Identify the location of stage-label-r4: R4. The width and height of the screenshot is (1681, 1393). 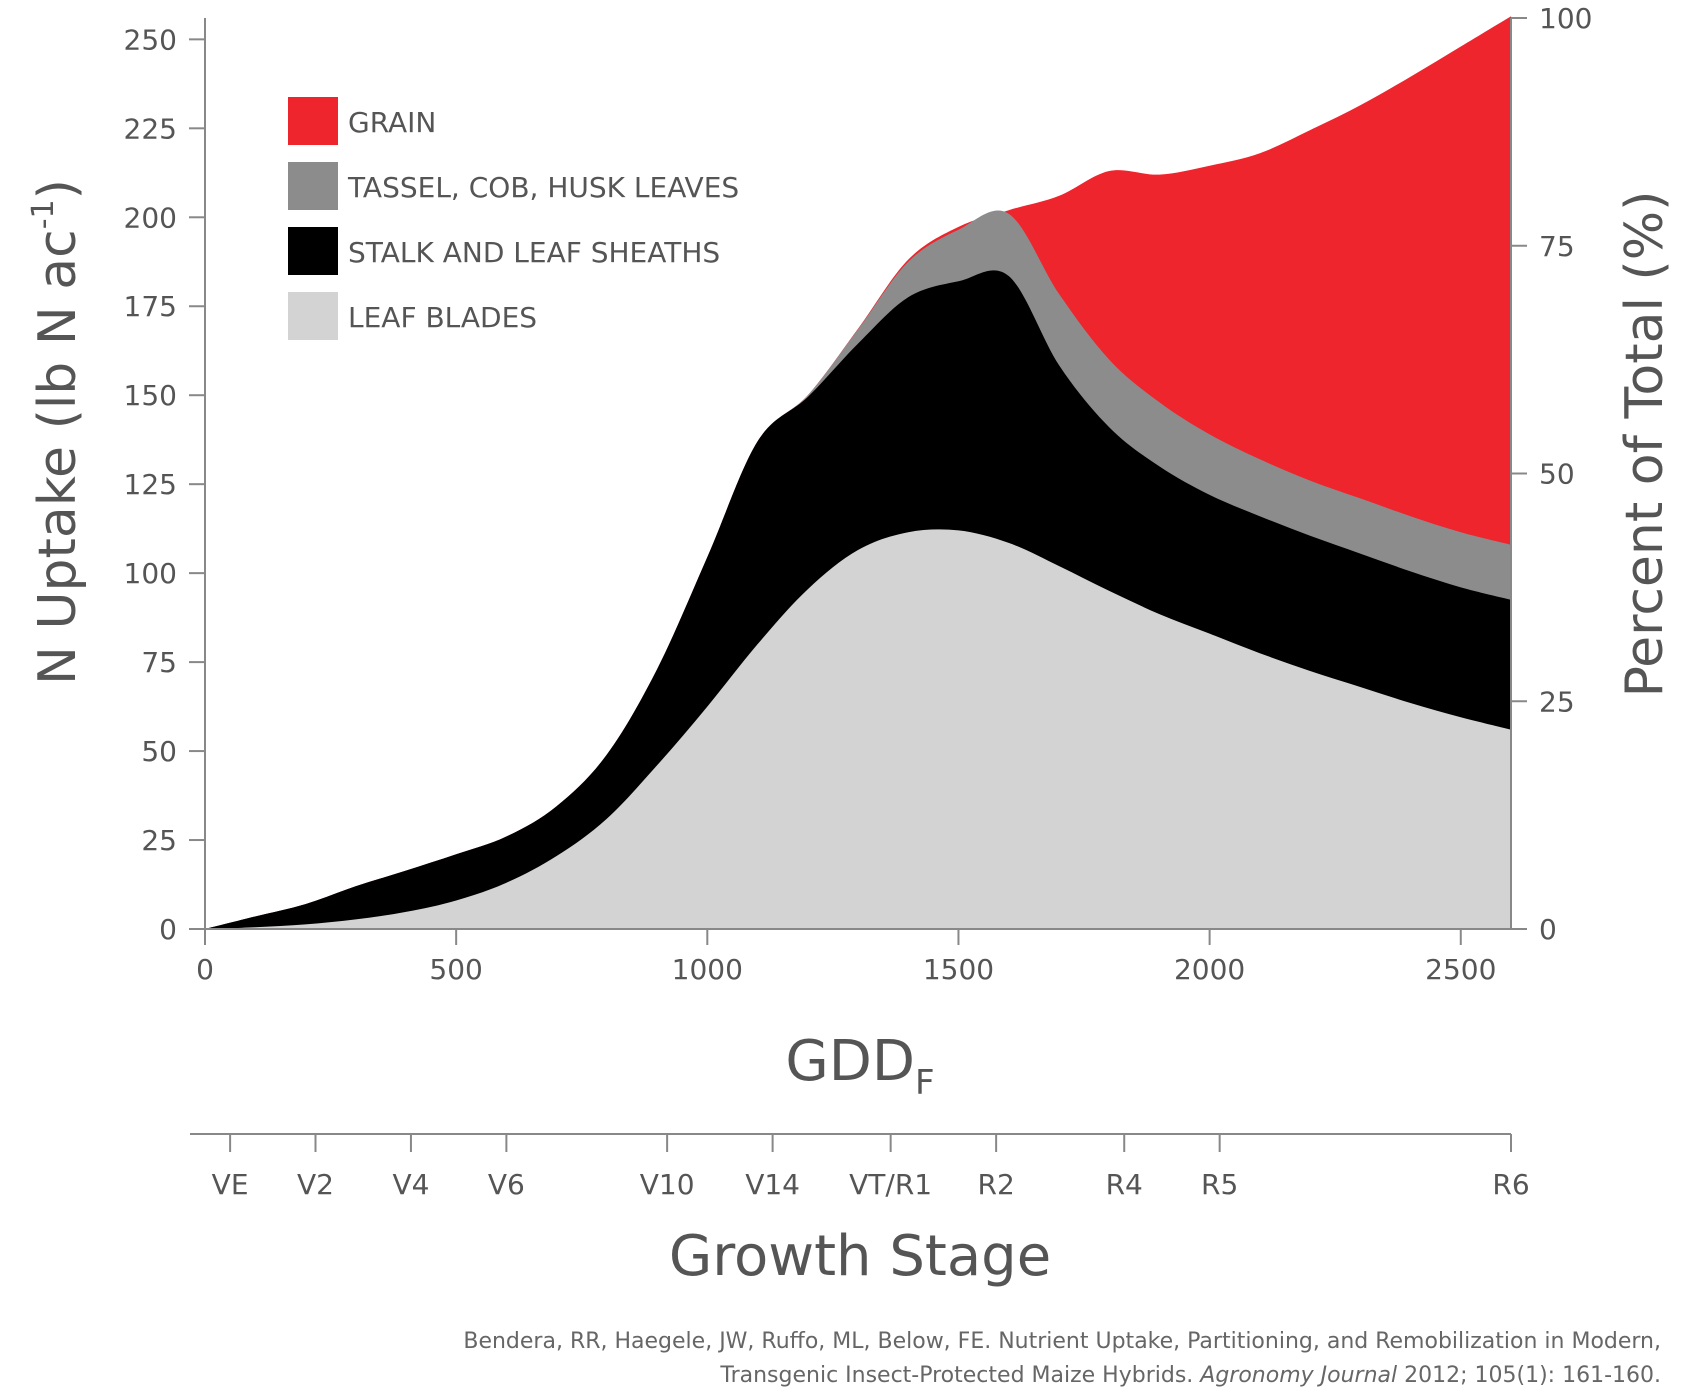
(1124, 1184).